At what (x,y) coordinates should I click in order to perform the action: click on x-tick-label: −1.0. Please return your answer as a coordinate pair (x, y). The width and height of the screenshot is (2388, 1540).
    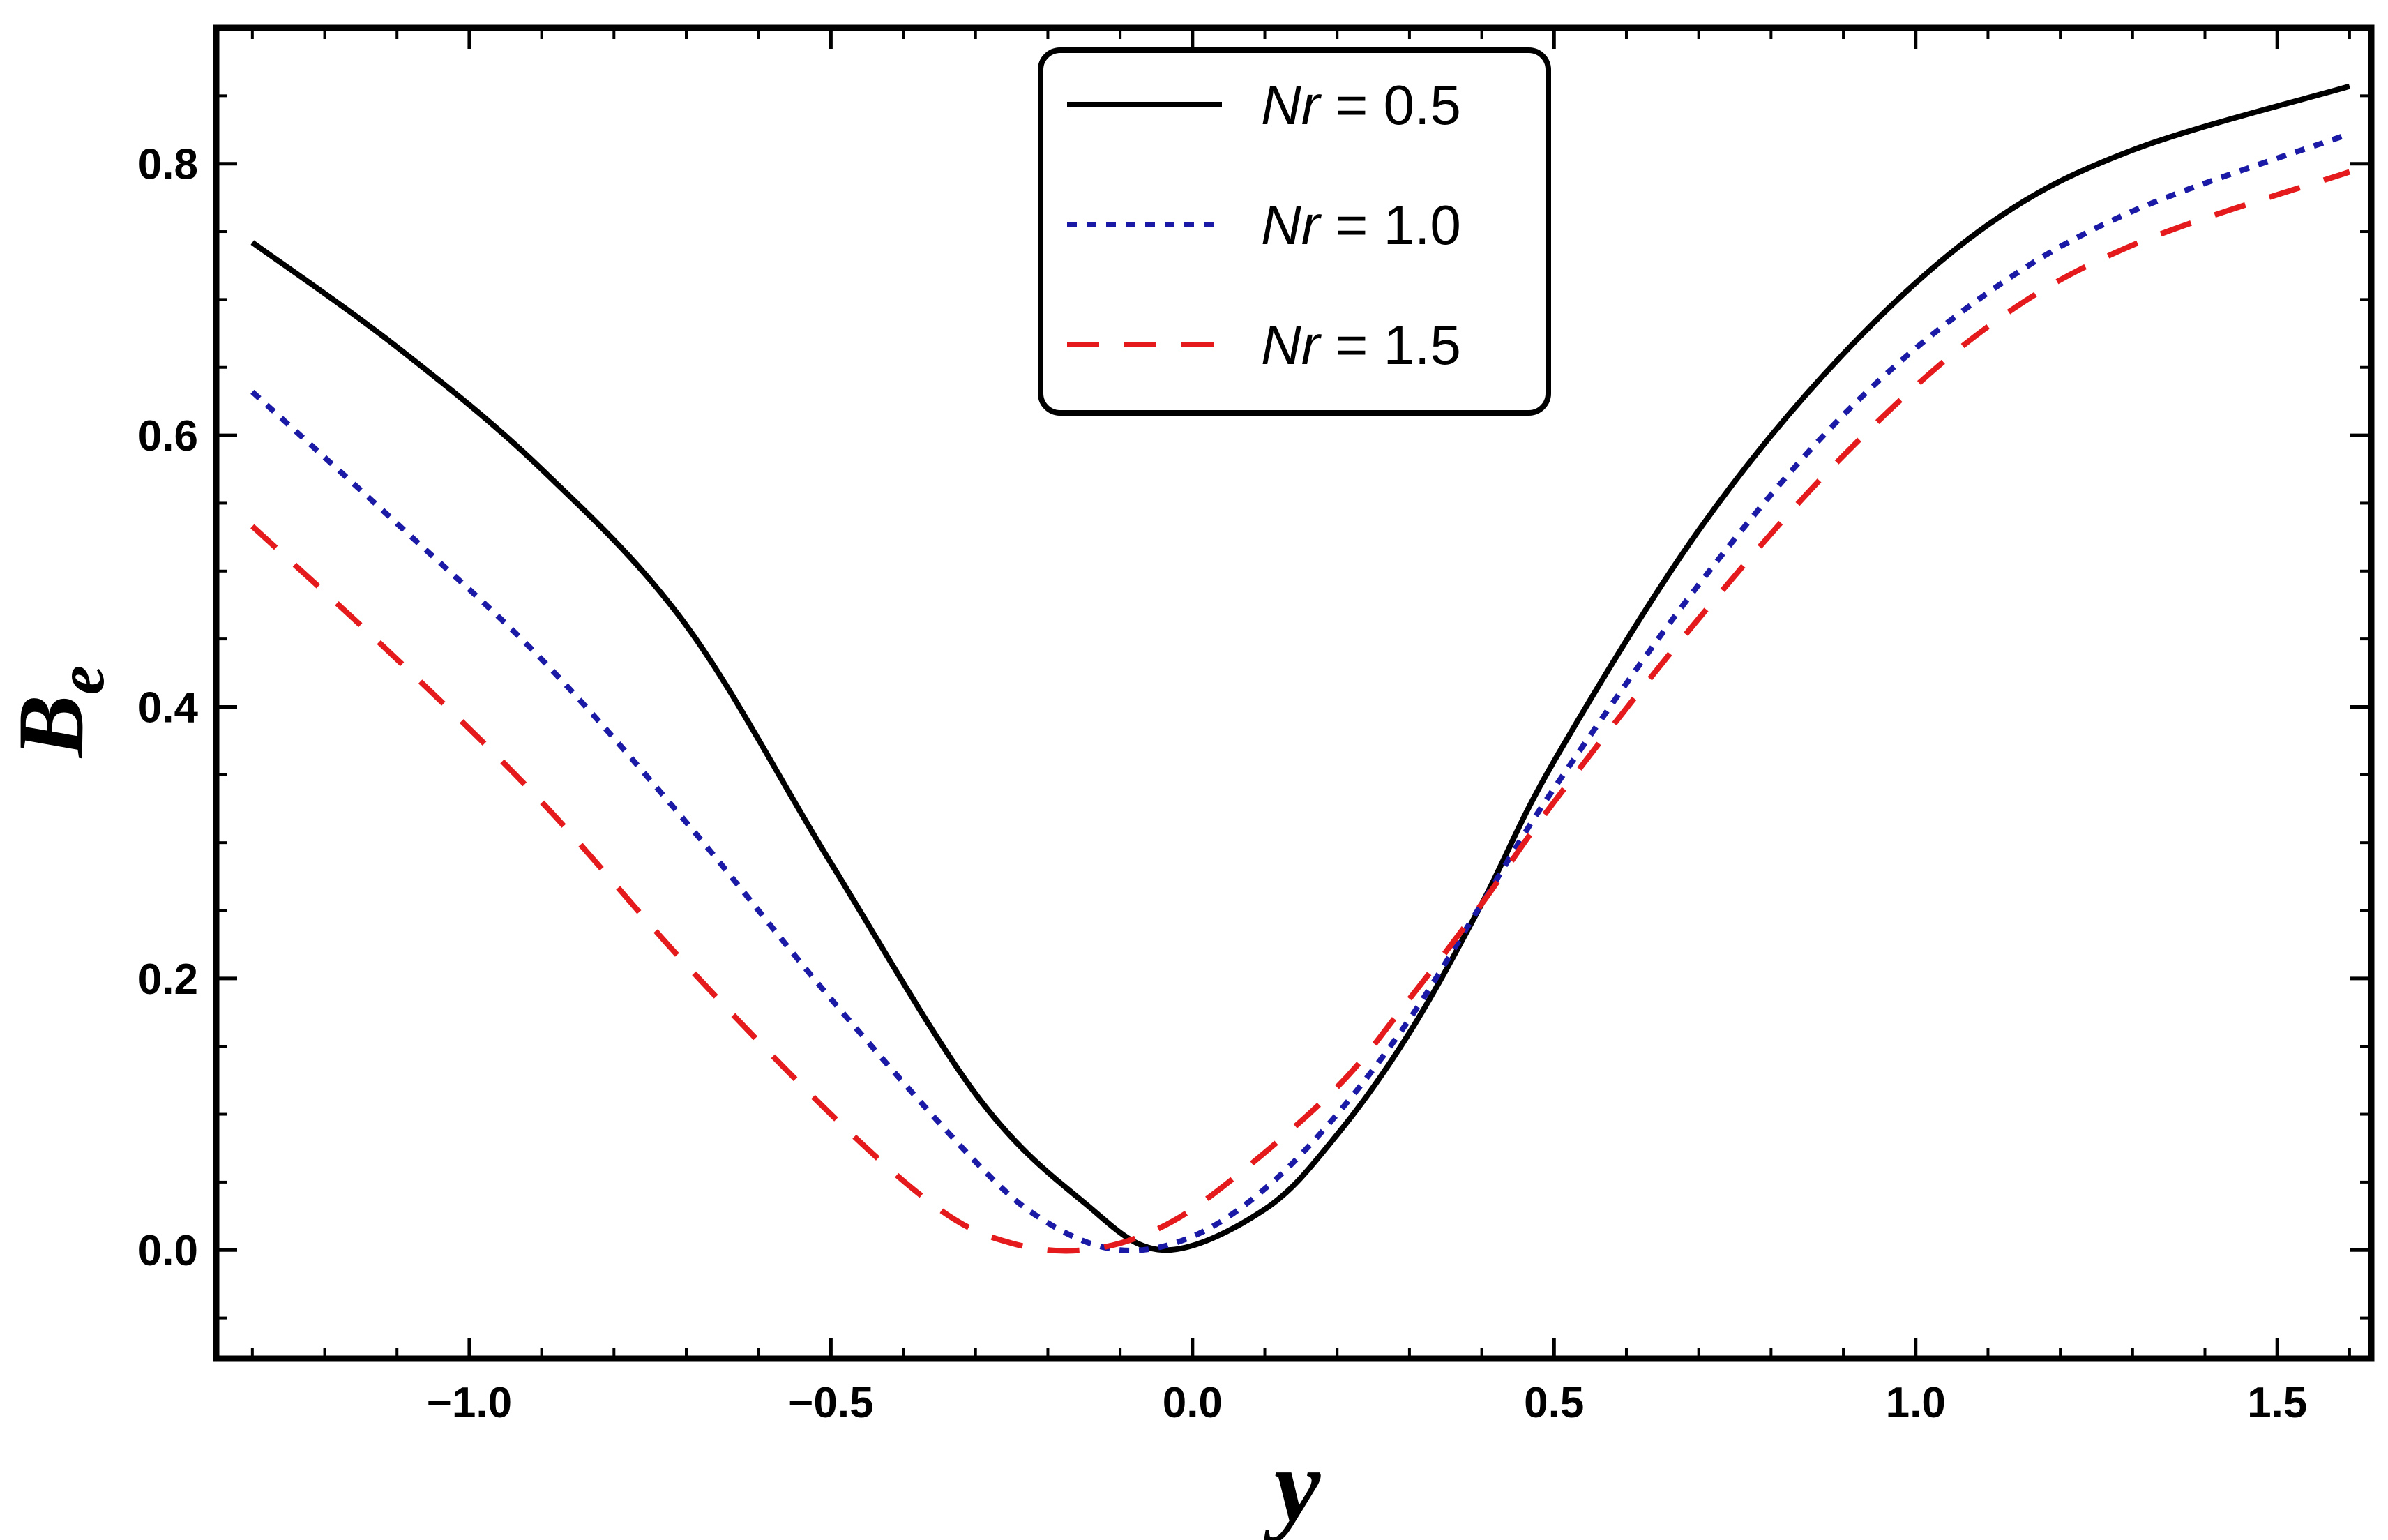
    Looking at the image, I should click on (469, 1403).